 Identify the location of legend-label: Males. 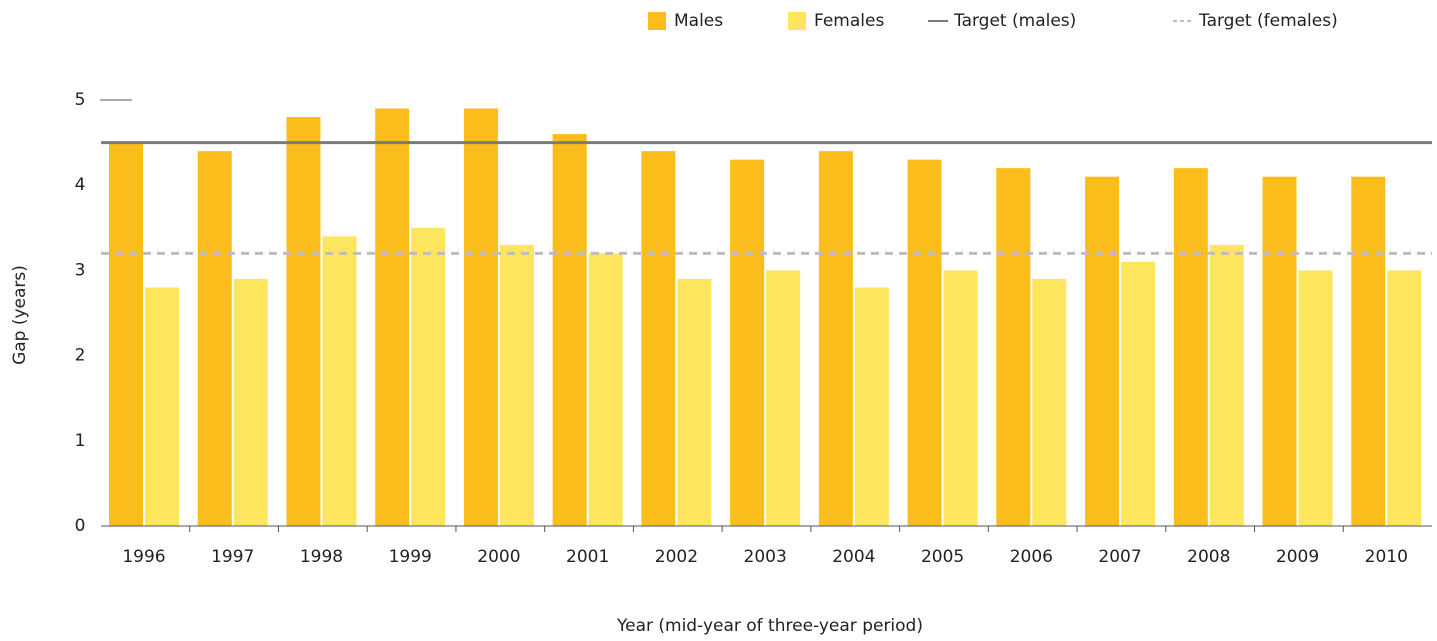
(698, 21).